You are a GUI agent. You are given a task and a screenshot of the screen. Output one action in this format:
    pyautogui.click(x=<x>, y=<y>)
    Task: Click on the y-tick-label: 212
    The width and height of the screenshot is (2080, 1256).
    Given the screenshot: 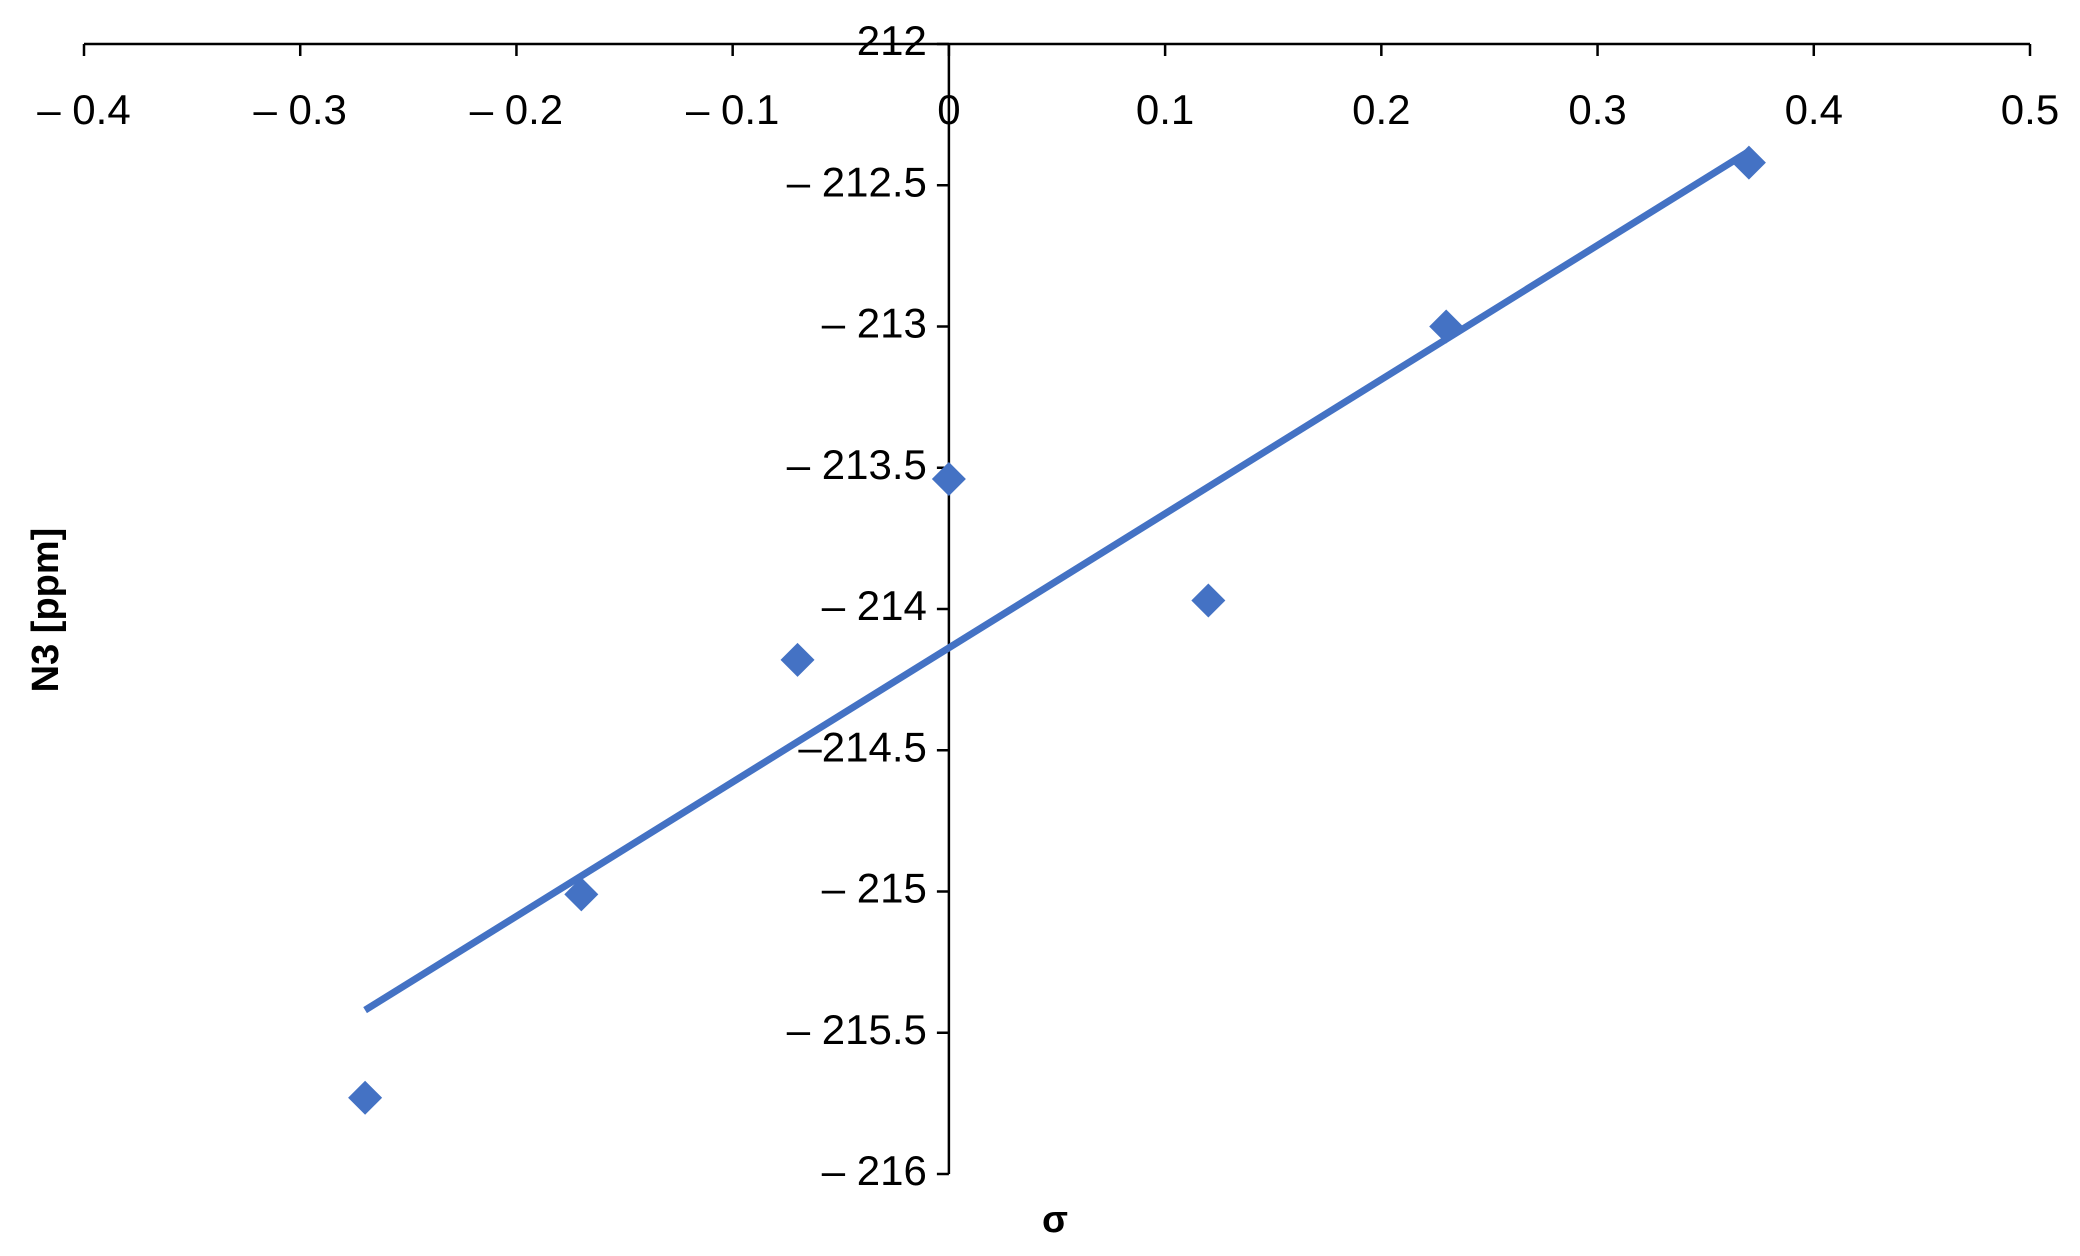 What is the action you would take?
    pyautogui.click(x=892, y=40)
    